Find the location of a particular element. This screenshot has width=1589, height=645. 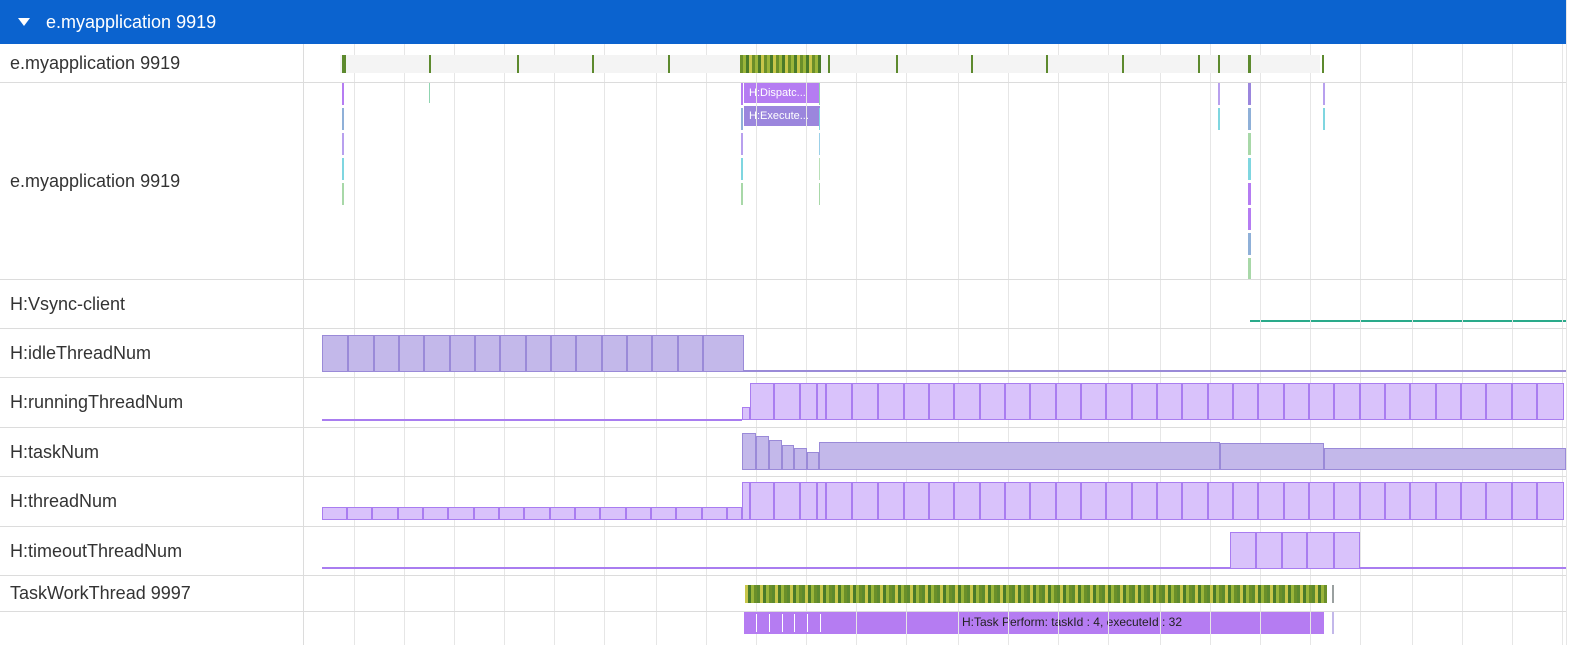

lane-running-thread-num: H:runningThreadNum is located at coordinates (783, 403).